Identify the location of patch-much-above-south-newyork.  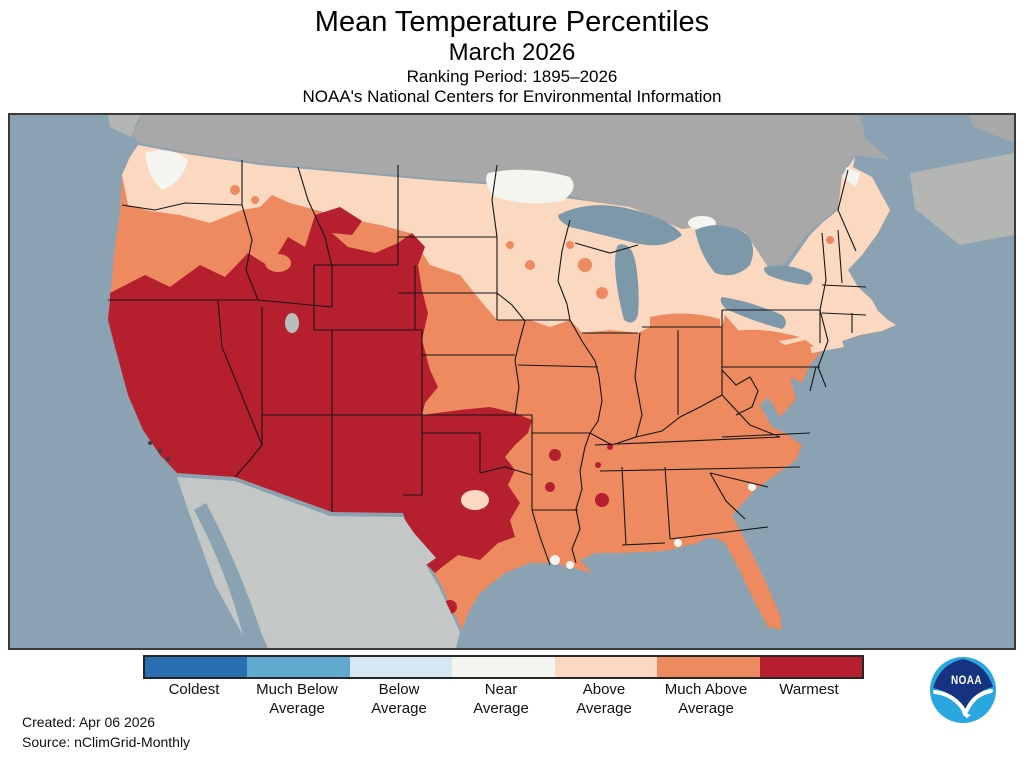
(762, 336).